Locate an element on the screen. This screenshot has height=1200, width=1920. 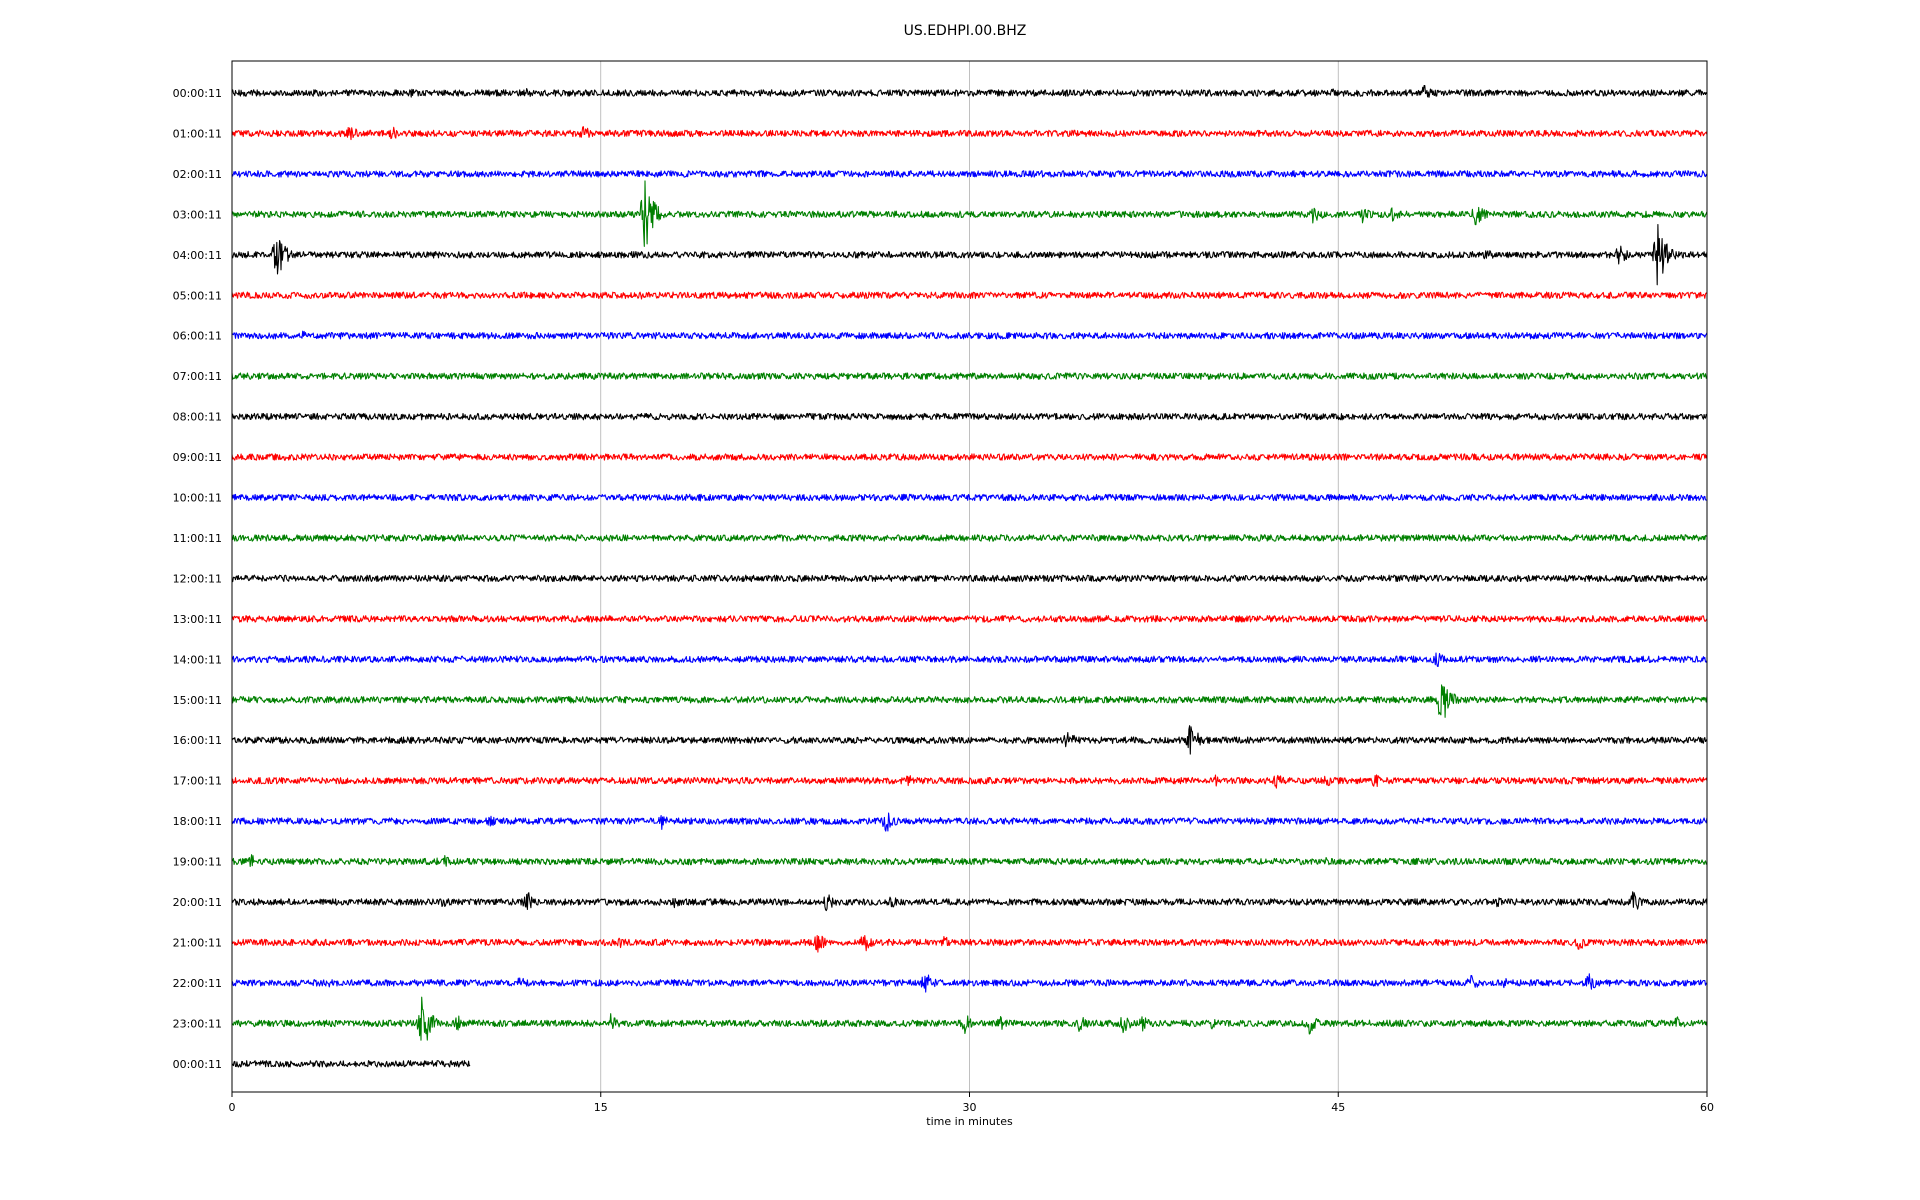
hour-label: 02:00:11 is located at coordinates (197, 174).